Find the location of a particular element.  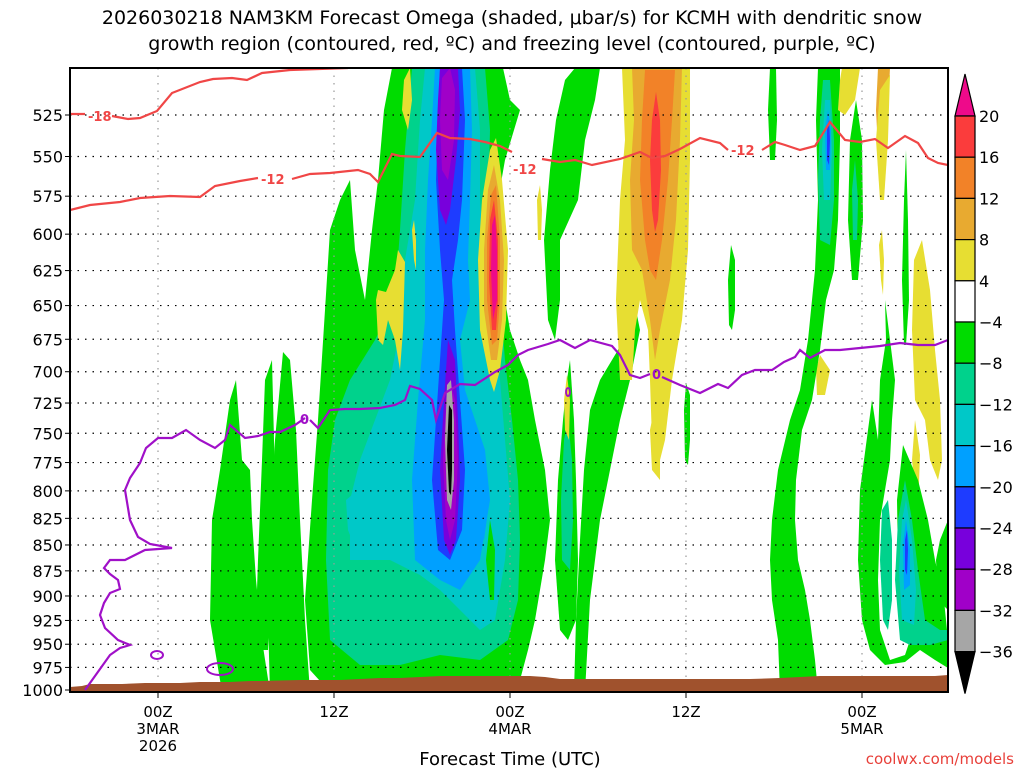

credit-text: coolwx.com/models is located at coordinates (940, 759).